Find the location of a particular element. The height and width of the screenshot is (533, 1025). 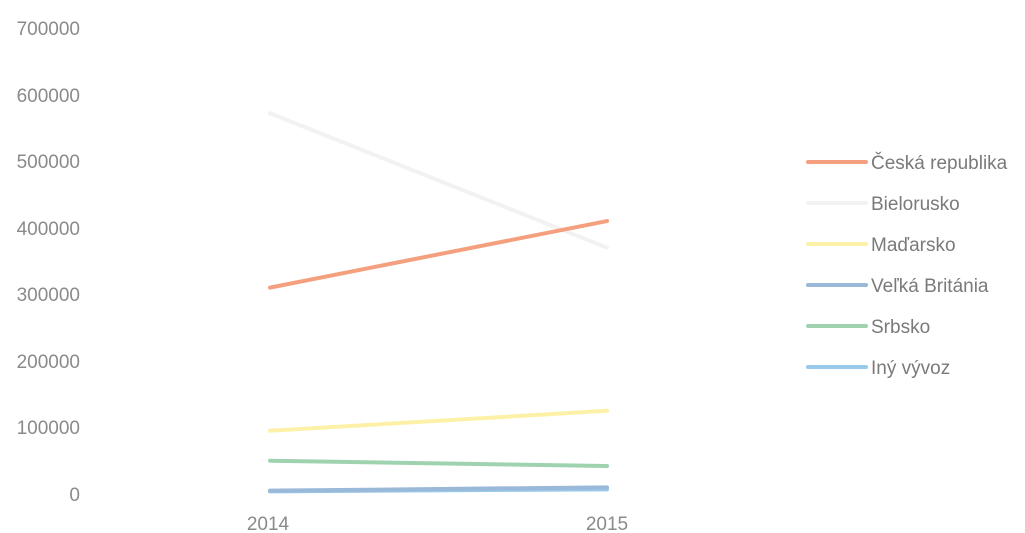

x-tick-label: 2014 is located at coordinates (268, 523).